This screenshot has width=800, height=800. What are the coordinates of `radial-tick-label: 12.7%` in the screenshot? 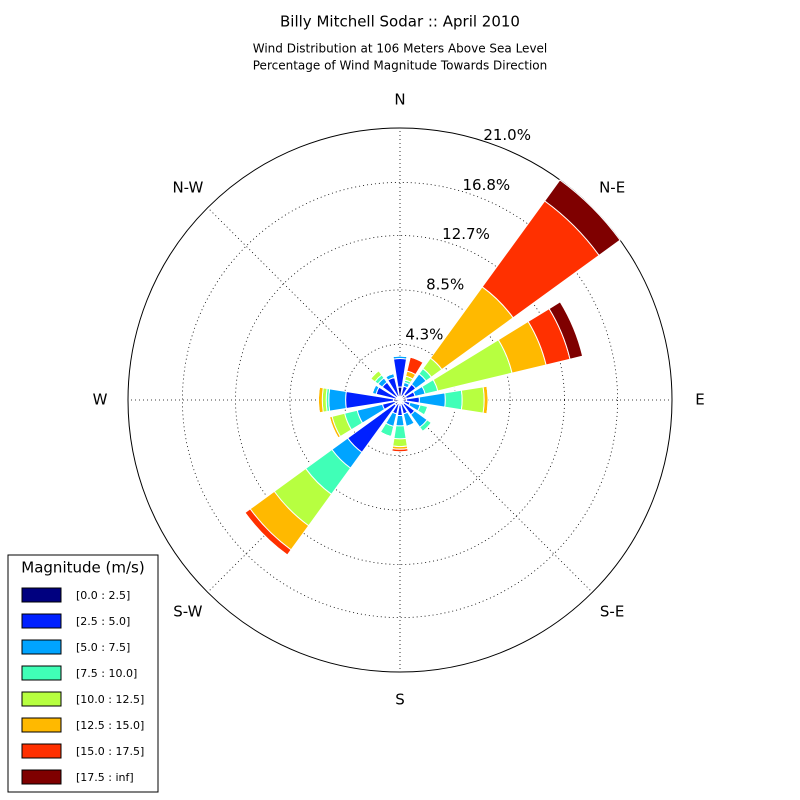 It's located at (466, 234).